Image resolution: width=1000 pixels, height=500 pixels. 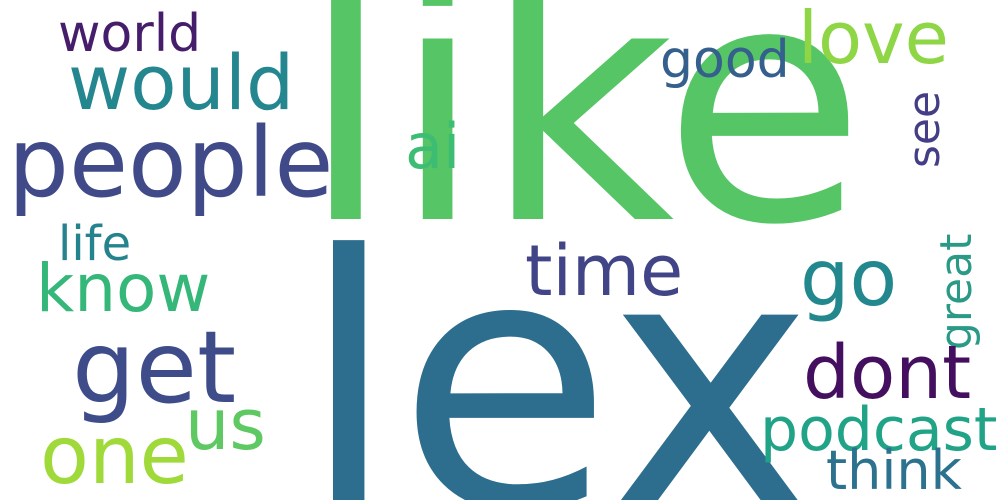 I want to click on word-get: get, so click(x=154, y=367).